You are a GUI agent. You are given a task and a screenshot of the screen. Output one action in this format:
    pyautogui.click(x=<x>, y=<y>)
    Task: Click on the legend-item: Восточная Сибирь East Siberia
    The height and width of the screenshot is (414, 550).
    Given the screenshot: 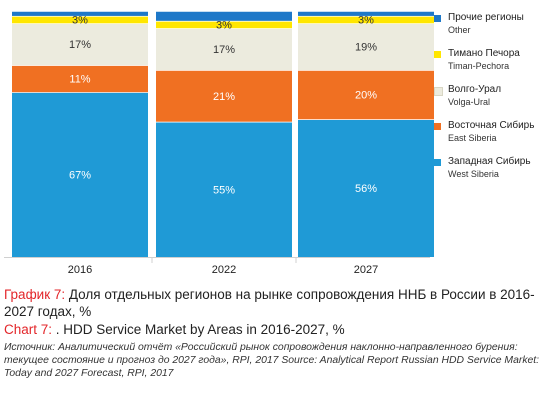 What is the action you would take?
    pyautogui.click(x=492, y=137)
    